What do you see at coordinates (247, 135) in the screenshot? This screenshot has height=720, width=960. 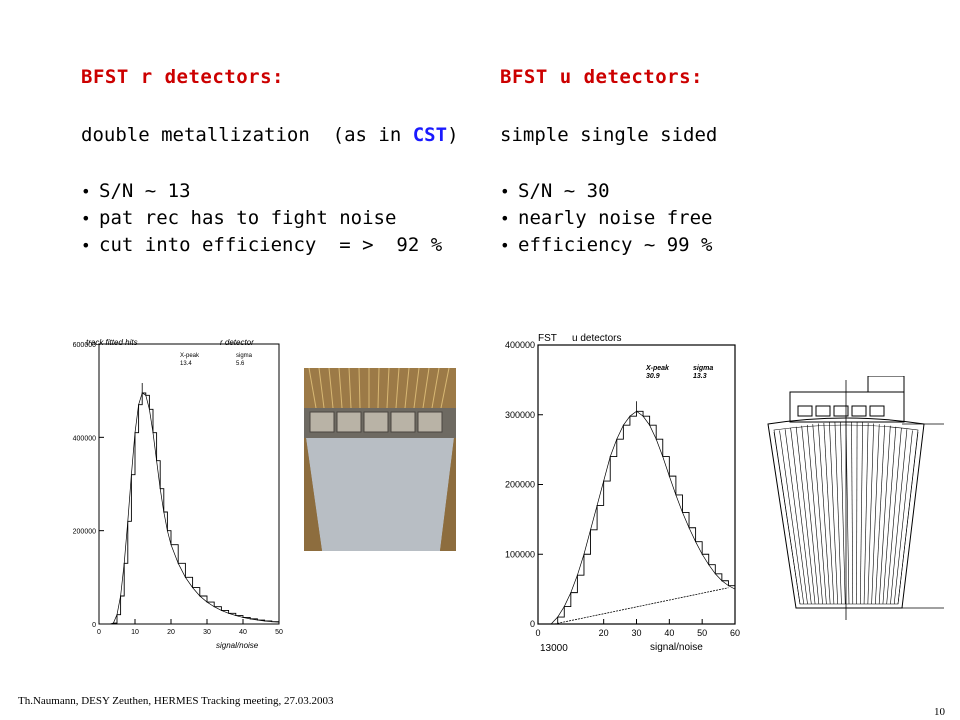 I see `left-subtitle-pre: double metallization (as in` at bounding box center [247, 135].